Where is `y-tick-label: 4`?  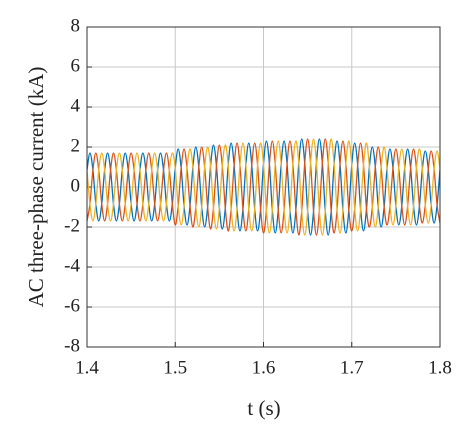 y-tick-label: 4 is located at coordinates (76, 105).